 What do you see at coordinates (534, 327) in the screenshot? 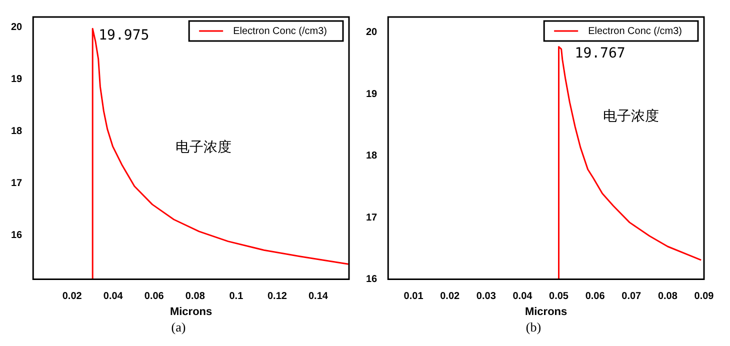
I see `text: (b)` at bounding box center [534, 327].